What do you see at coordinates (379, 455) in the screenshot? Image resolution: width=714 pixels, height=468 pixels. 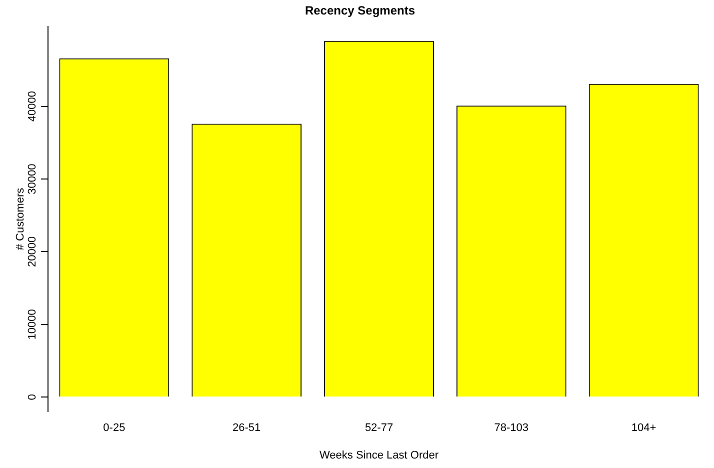 I see `x-axis-title: Weeks Since Last Order` at bounding box center [379, 455].